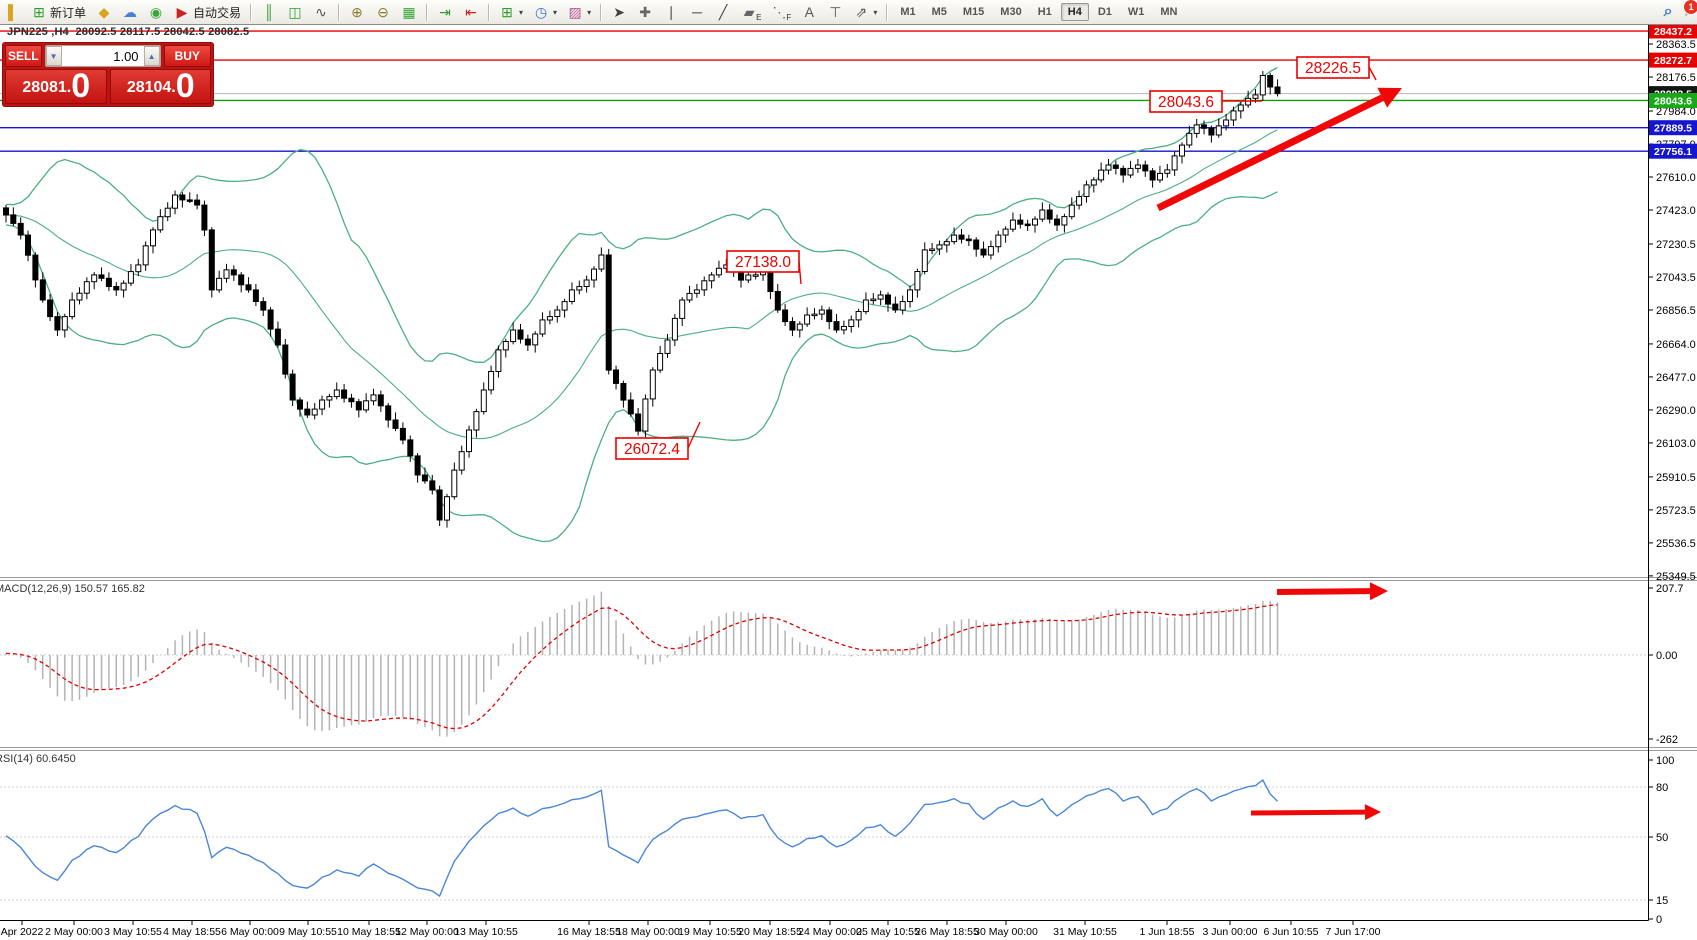 This screenshot has height=940, width=1697. Describe the element at coordinates (1662, 838) in the screenshot. I see `svg-text: 50` at that location.